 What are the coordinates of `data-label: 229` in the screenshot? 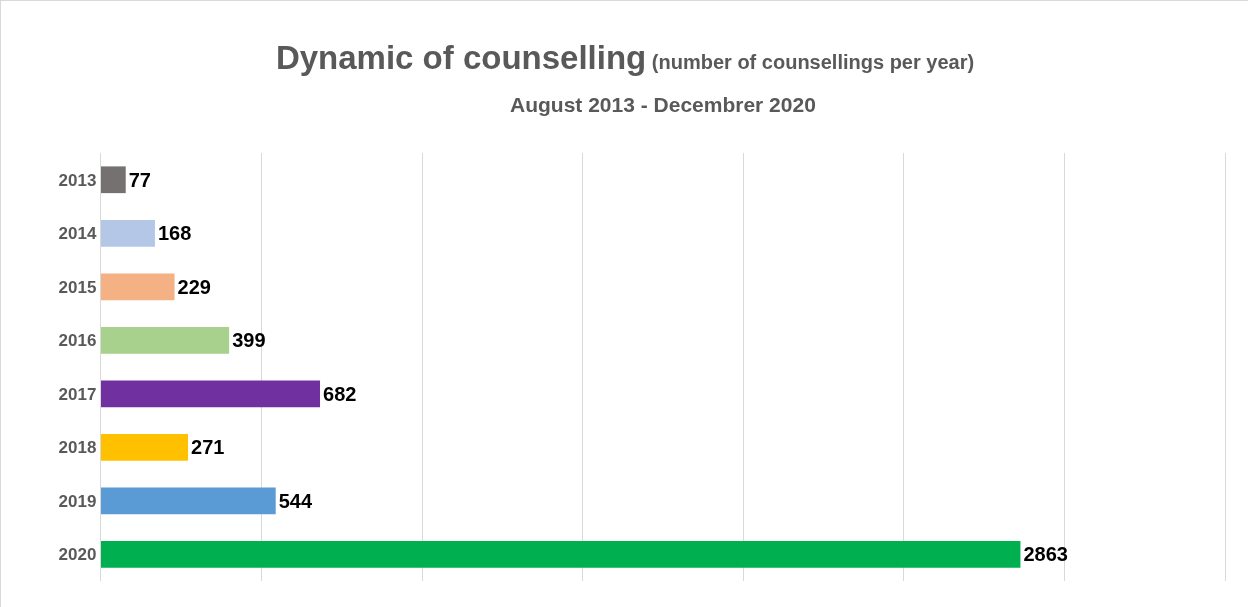 It's located at (194, 286).